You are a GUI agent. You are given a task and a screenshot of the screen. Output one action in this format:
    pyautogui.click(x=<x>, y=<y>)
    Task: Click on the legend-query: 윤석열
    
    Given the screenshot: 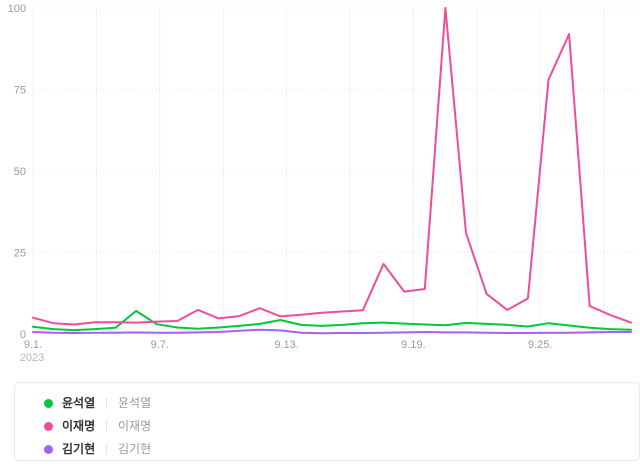 What is the action you would take?
    pyautogui.click(x=134, y=403)
    